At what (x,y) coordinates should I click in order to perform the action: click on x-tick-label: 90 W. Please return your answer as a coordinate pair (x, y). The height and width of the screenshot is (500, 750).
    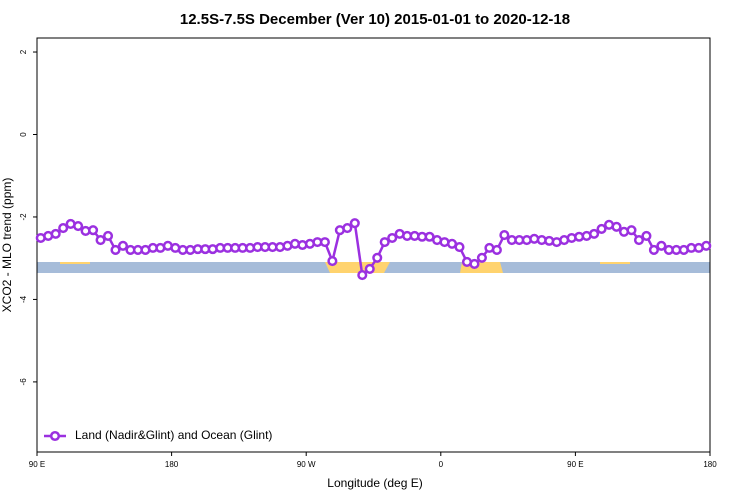
    Looking at the image, I should click on (306, 464).